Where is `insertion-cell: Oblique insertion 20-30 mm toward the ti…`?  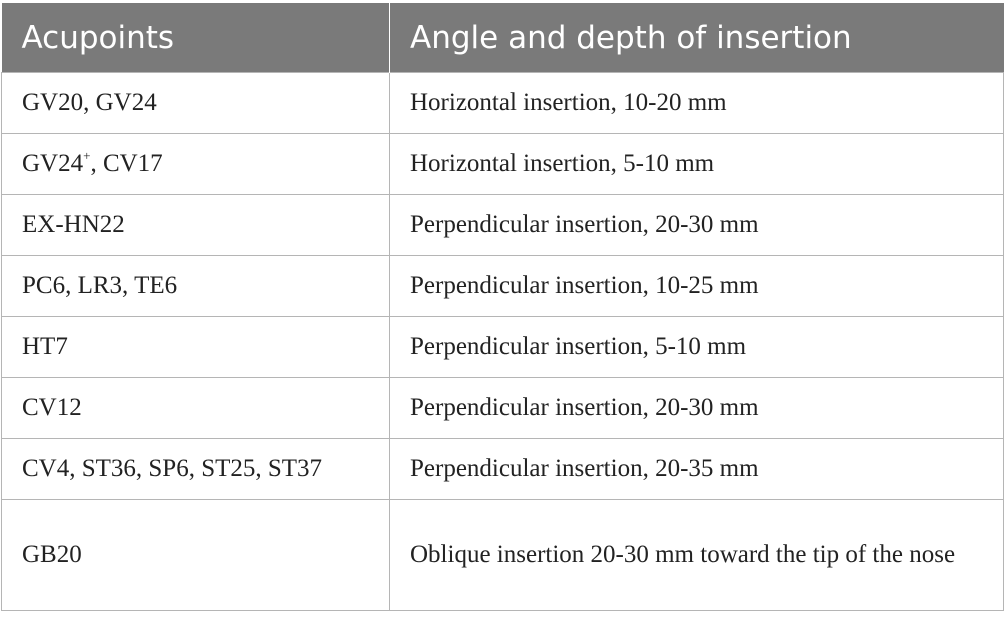 insertion-cell: Oblique insertion 20-30 mm toward the ti… is located at coordinates (696, 555).